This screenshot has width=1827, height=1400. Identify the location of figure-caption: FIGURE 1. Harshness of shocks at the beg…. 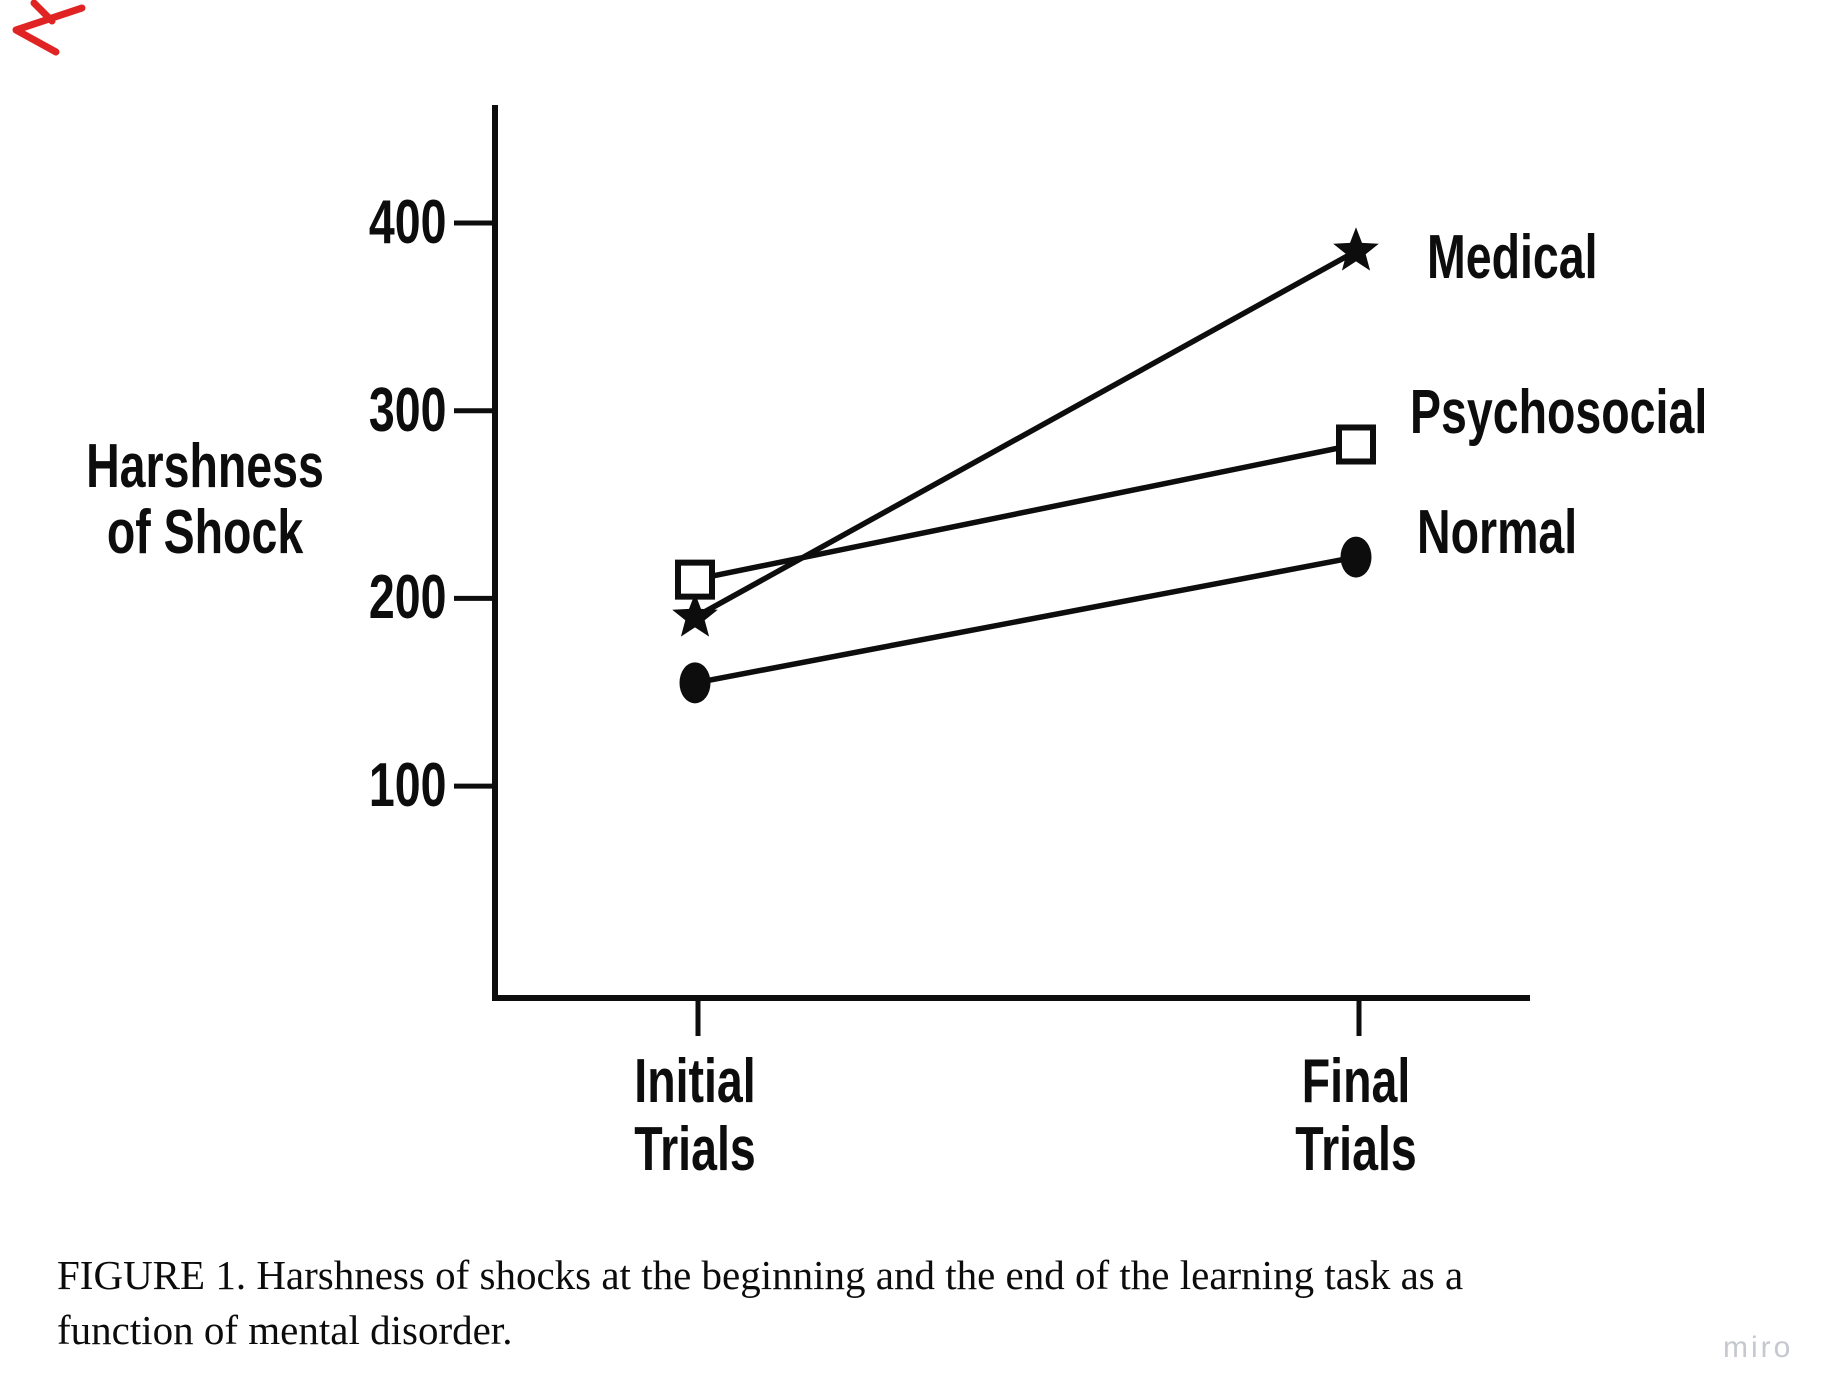
(760, 1303).